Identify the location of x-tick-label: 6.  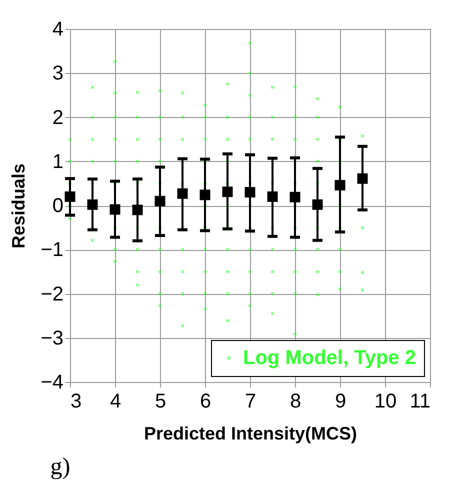
(206, 401).